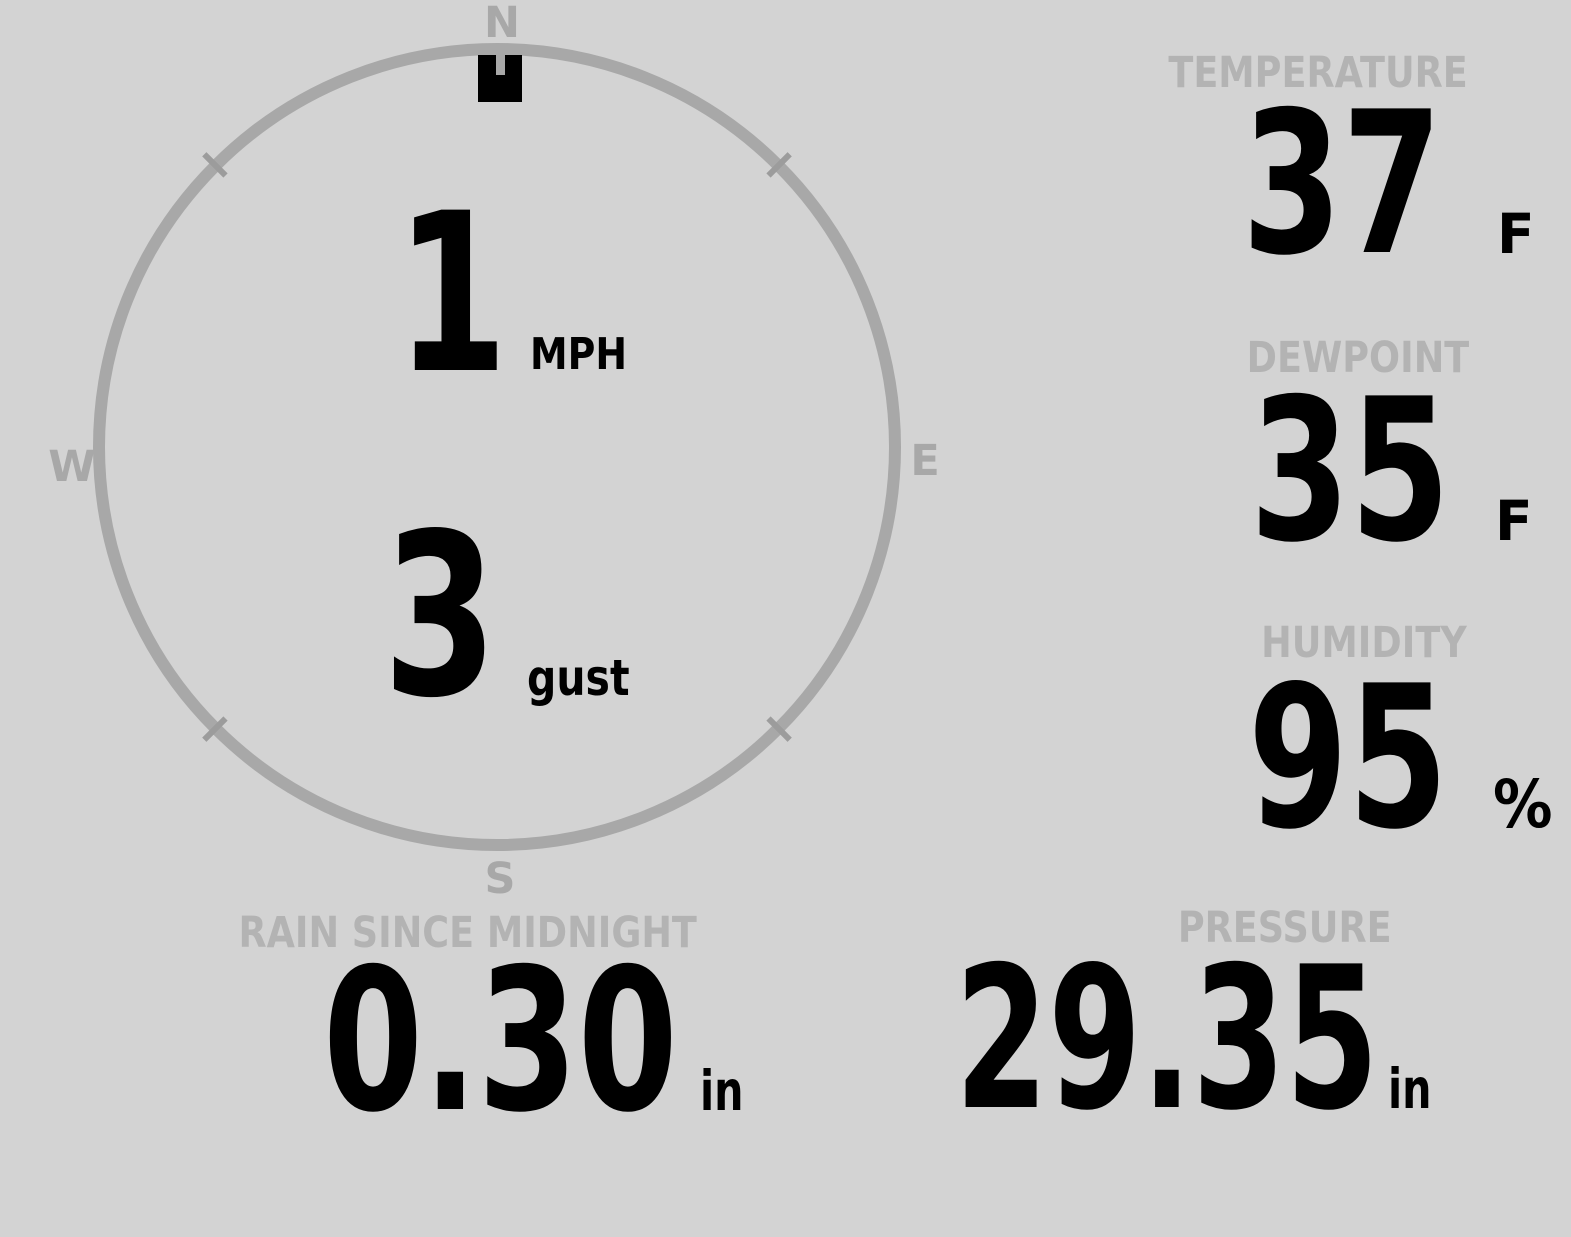  I want to click on humidity-section: HUMIDITY, so click(1317, 643).